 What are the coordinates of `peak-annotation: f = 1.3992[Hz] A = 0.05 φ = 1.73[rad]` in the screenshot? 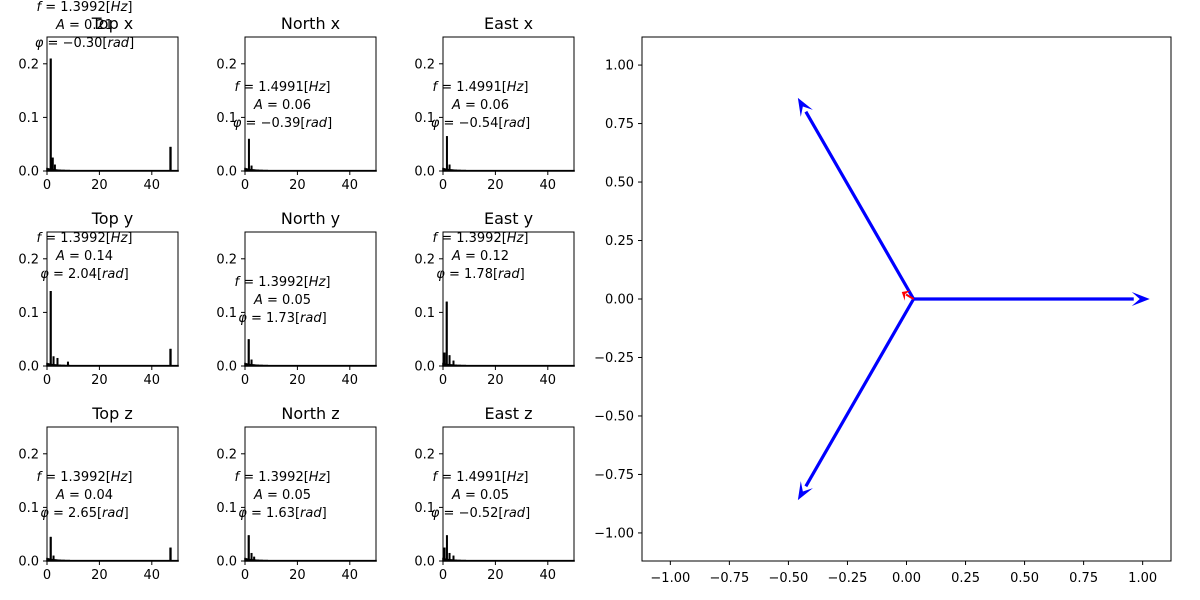 It's located at (283, 300).